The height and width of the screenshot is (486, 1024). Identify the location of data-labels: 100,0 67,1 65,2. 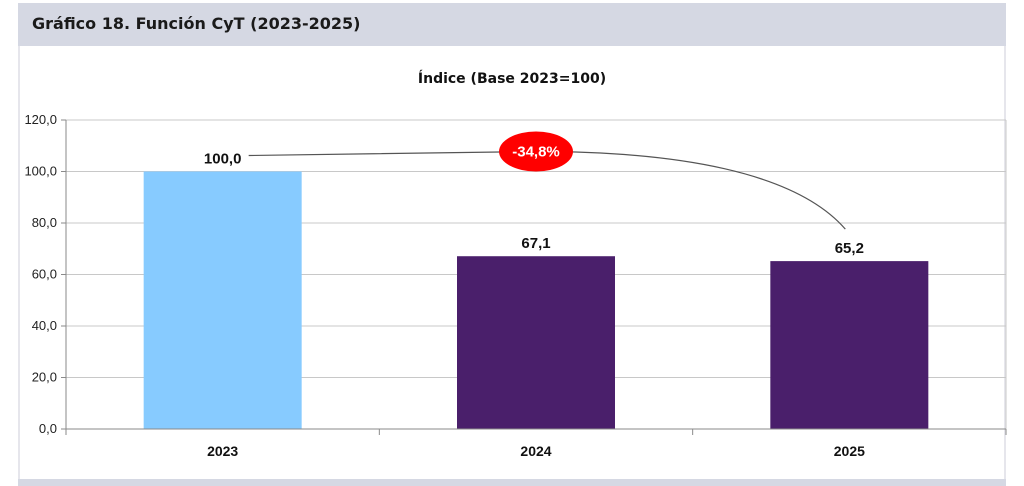
(534, 204).